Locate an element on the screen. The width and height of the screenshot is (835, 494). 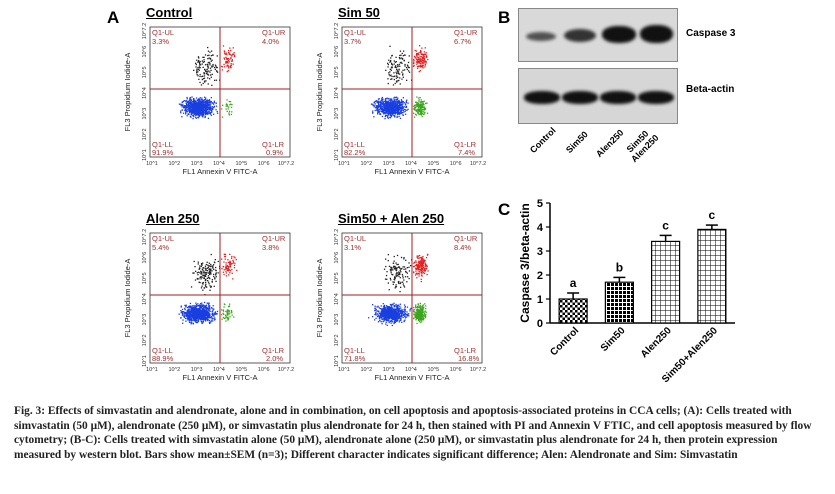
quadrant-lr-value: 7.4% is located at coordinates (466, 152).